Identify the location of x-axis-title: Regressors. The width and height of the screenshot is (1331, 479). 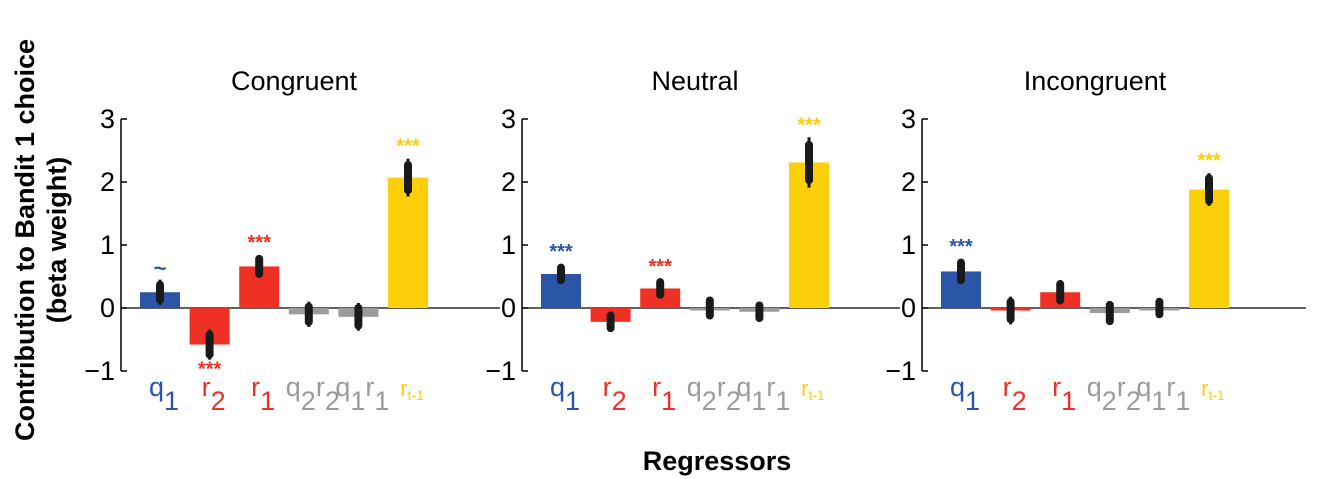
(717, 461).